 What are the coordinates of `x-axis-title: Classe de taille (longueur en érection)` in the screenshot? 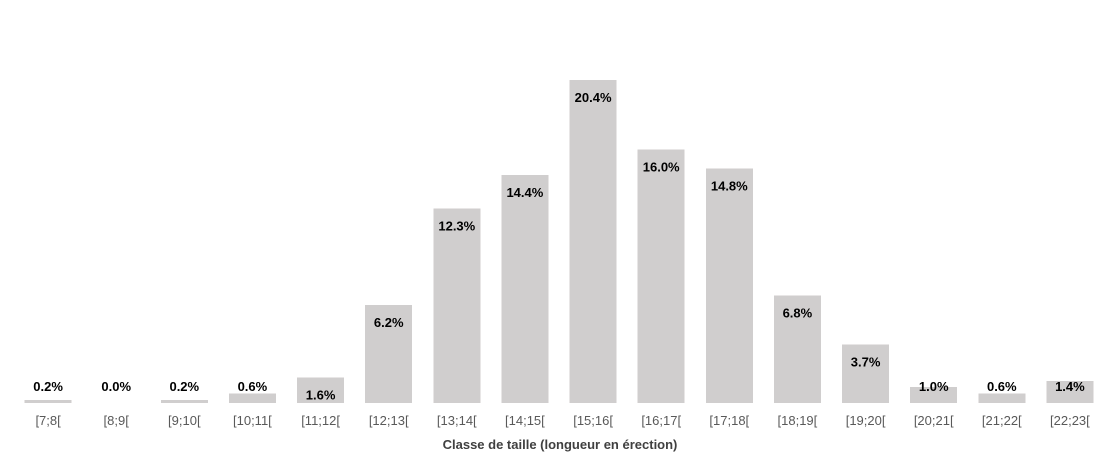 It's located at (560, 444).